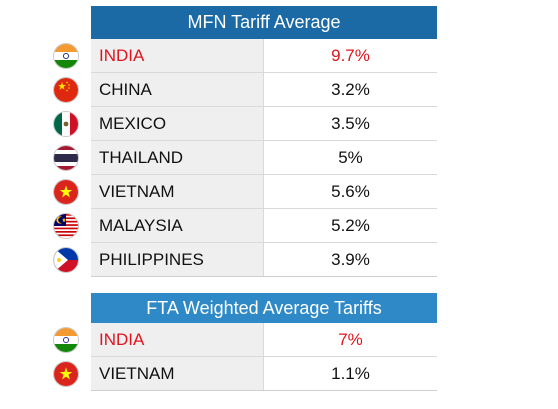 The width and height of the screenshot is (558, 409). What do you see at coordinates (66, 260) in the screenshot?
I see `philippines-flag-icon` at bounding box center [66, 260].